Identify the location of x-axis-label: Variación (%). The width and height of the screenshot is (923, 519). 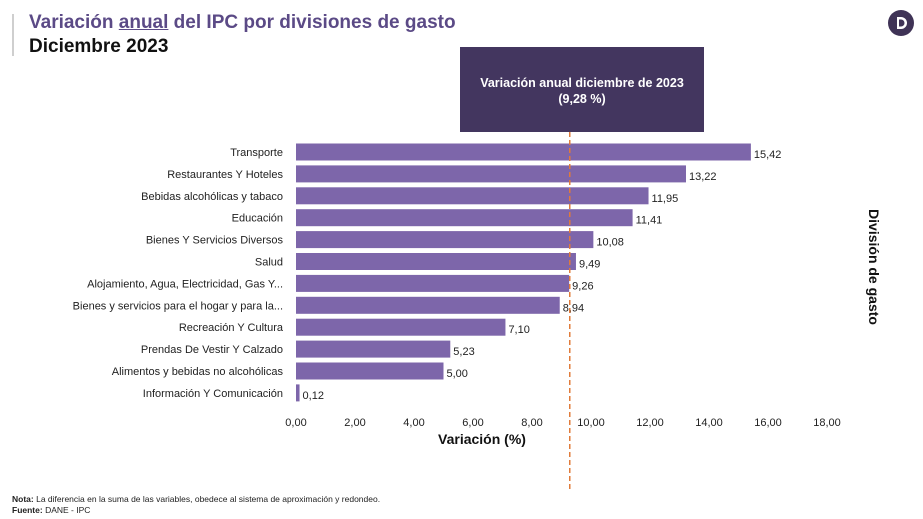
(482, 439).